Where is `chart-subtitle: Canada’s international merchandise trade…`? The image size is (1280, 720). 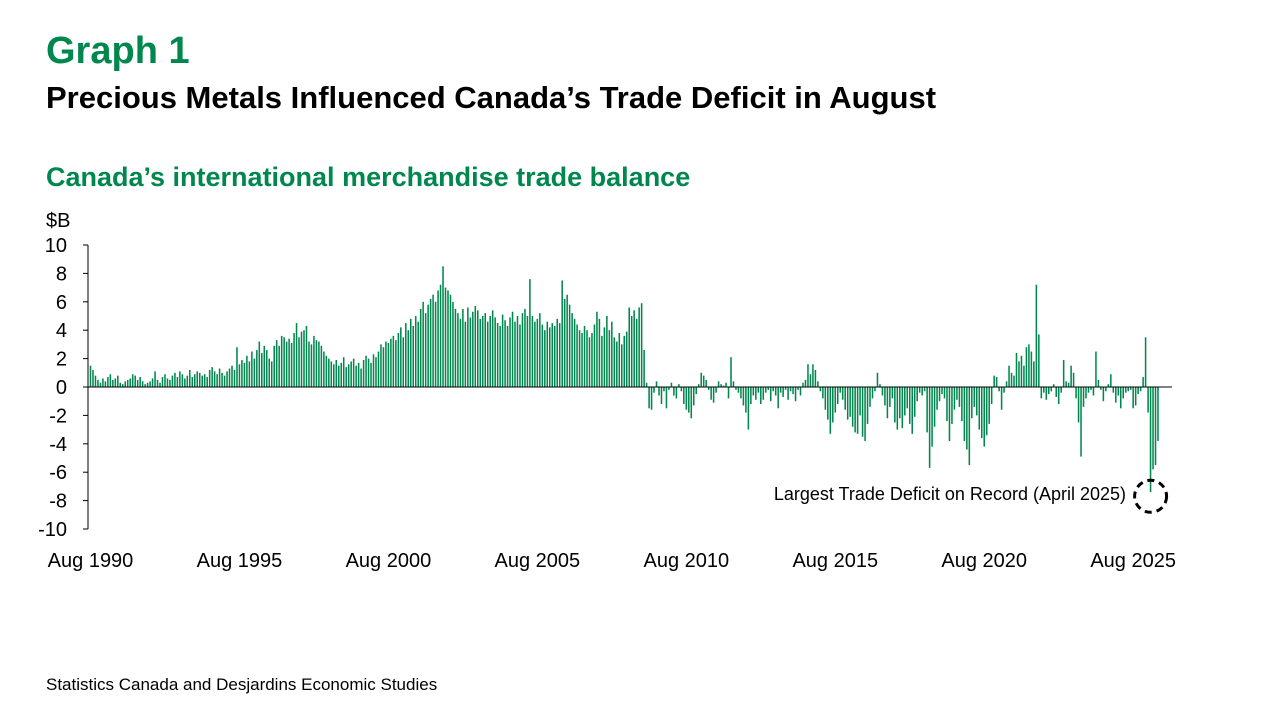 chart-subtitle: Canada’s international merchandise trade… is located at coordinates (368, 177).